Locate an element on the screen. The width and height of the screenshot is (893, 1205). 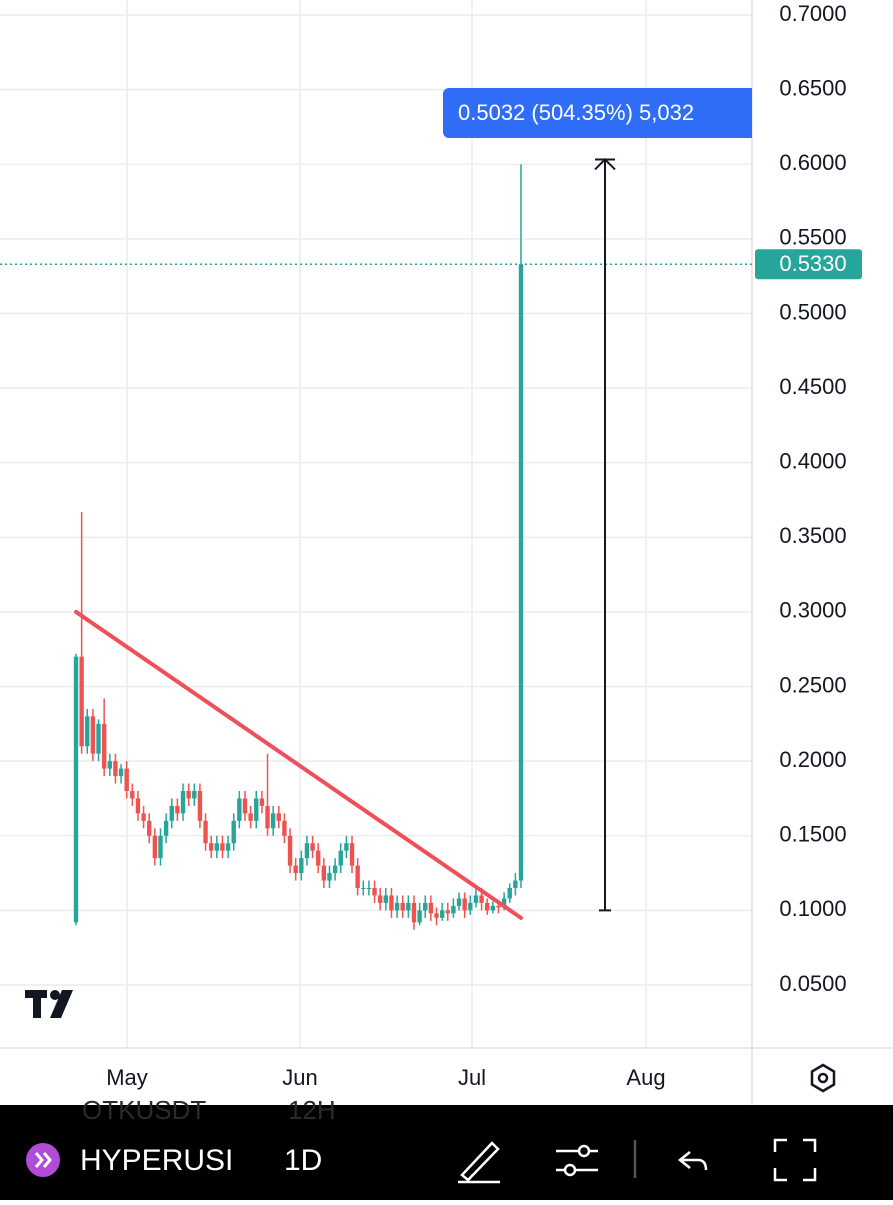
toolbar is located at coordinates (446, 1152).